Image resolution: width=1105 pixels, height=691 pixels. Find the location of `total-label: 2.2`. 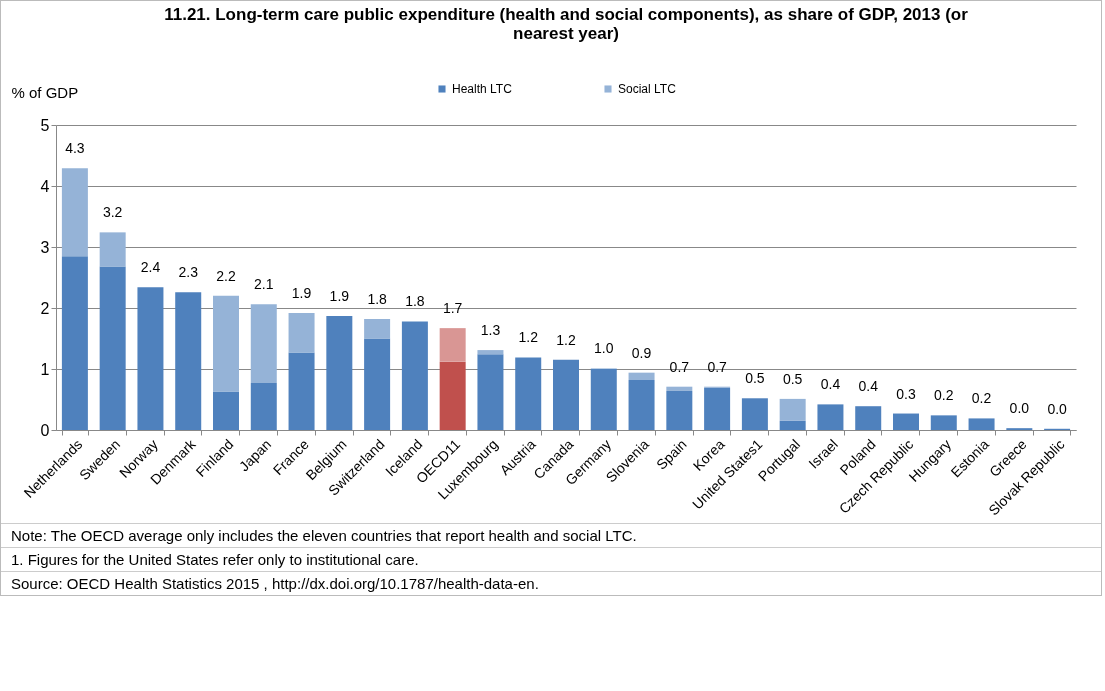

total-label: 2.2 is located at coordinates (226, 275).